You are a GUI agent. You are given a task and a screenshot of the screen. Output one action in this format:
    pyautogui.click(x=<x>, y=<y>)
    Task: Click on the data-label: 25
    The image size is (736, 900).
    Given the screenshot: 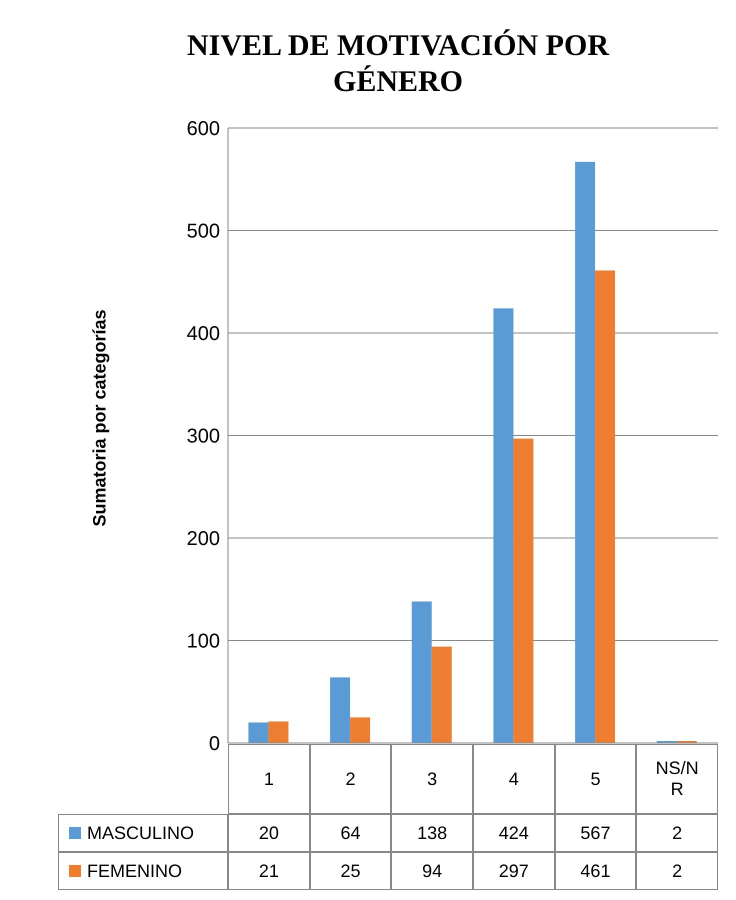 What is the action you would take?
    pyautogui.click(x=351, y=871)
    